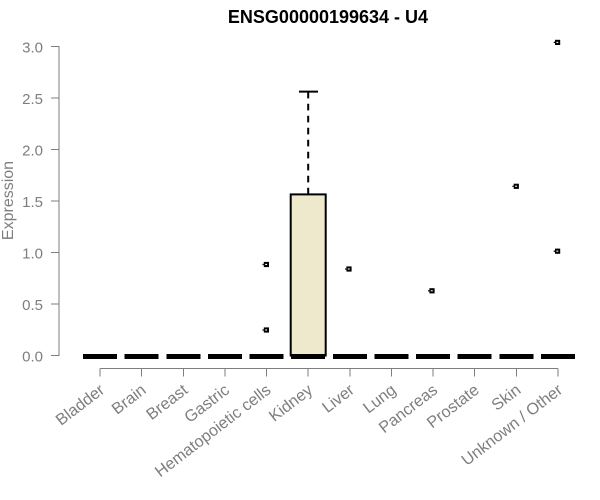 The width and height of the screenshot is (600, 500). I want to click on svg-text: ENSG00000199634 - U4, so click(328, 17).